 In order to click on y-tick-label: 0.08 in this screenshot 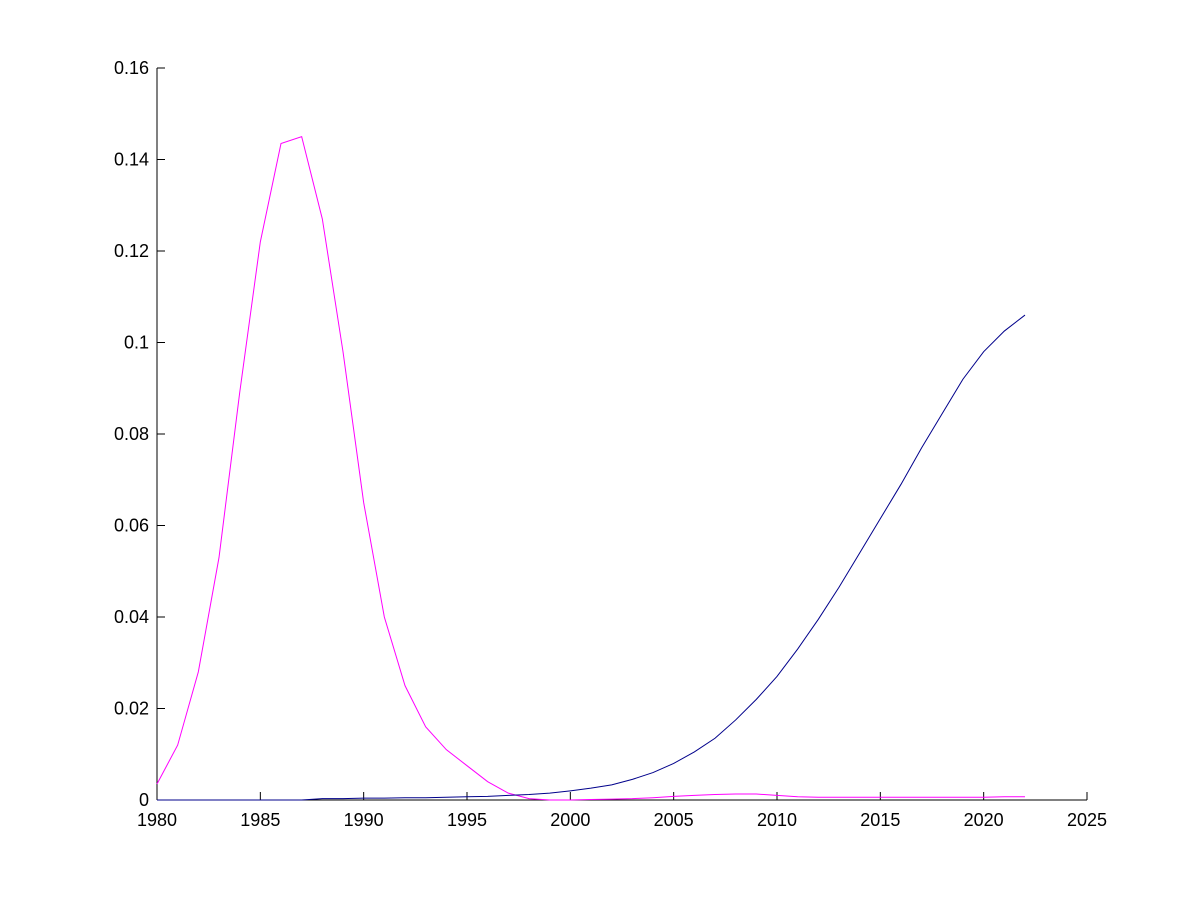, I will do `click(131, 434)`.